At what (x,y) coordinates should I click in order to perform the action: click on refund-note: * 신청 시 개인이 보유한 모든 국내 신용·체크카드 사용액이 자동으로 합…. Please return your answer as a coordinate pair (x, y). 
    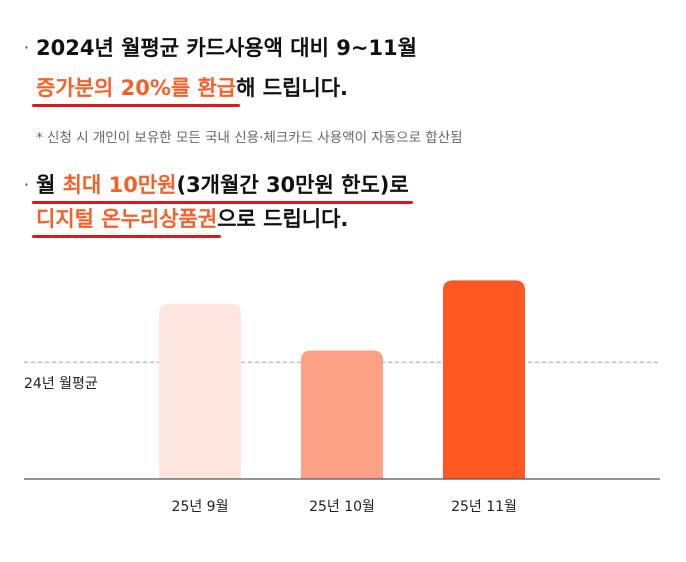
    Looking at the image, I should click on (249, 138).